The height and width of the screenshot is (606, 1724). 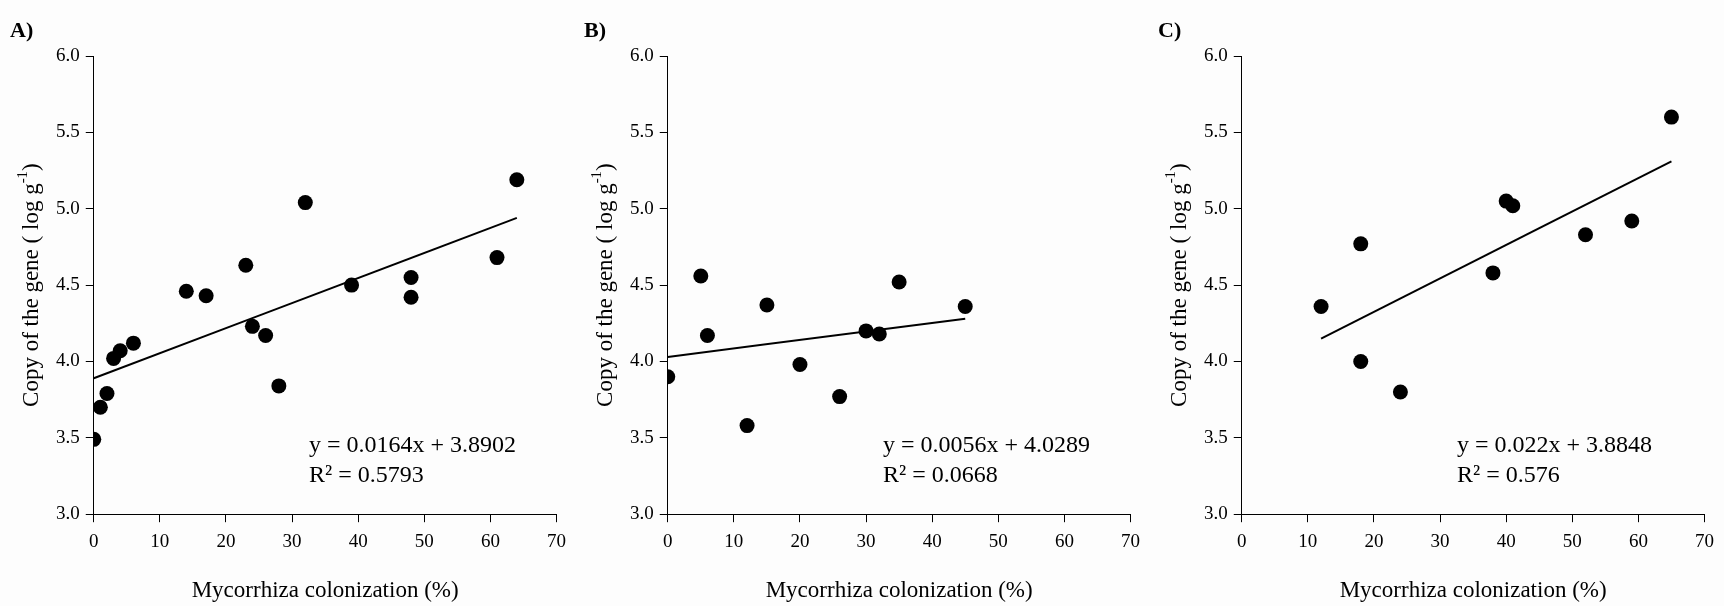 I want to click on annotation: R² = 0.576, so click(x=1508, y=474).